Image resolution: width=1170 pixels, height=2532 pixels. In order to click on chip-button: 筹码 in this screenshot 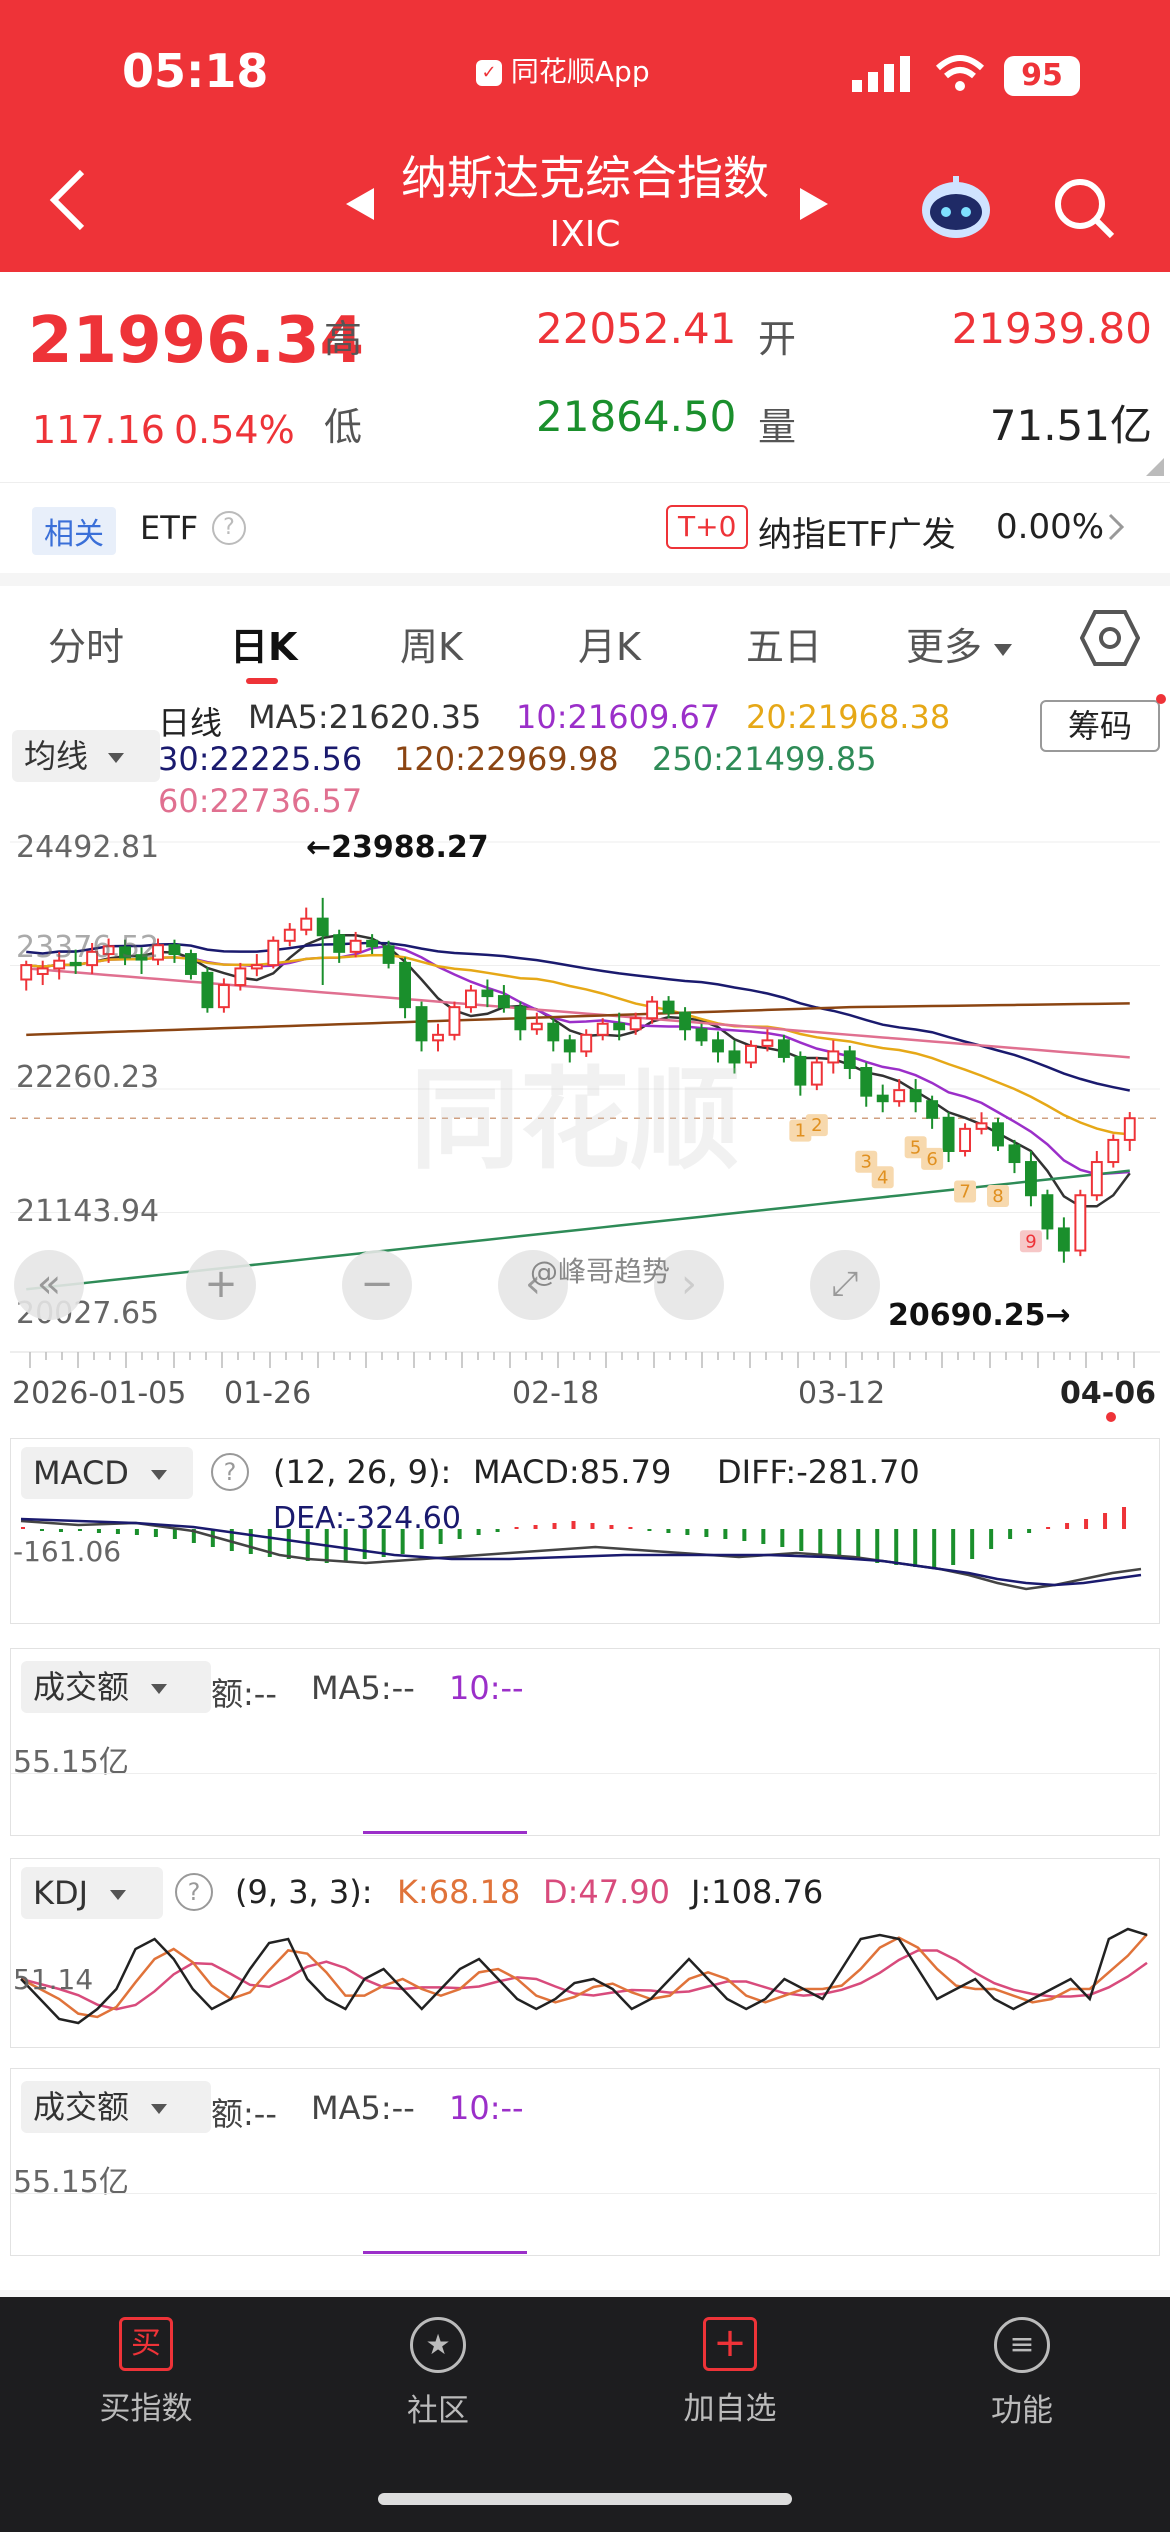, I will do `click(1100, 726)`.